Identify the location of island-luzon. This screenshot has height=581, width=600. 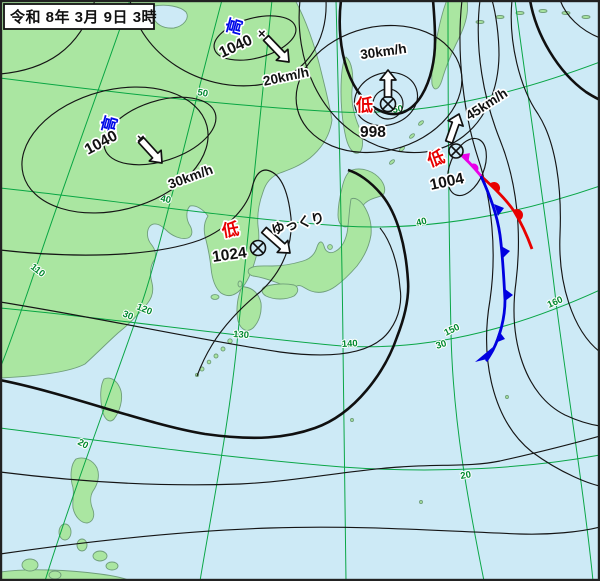
(84, 490).